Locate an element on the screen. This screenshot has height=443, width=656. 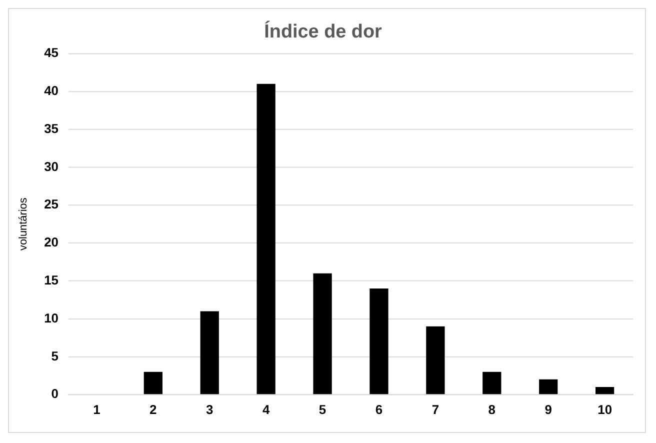
x-tick-label: 6 is located at coordinates (379, 409).